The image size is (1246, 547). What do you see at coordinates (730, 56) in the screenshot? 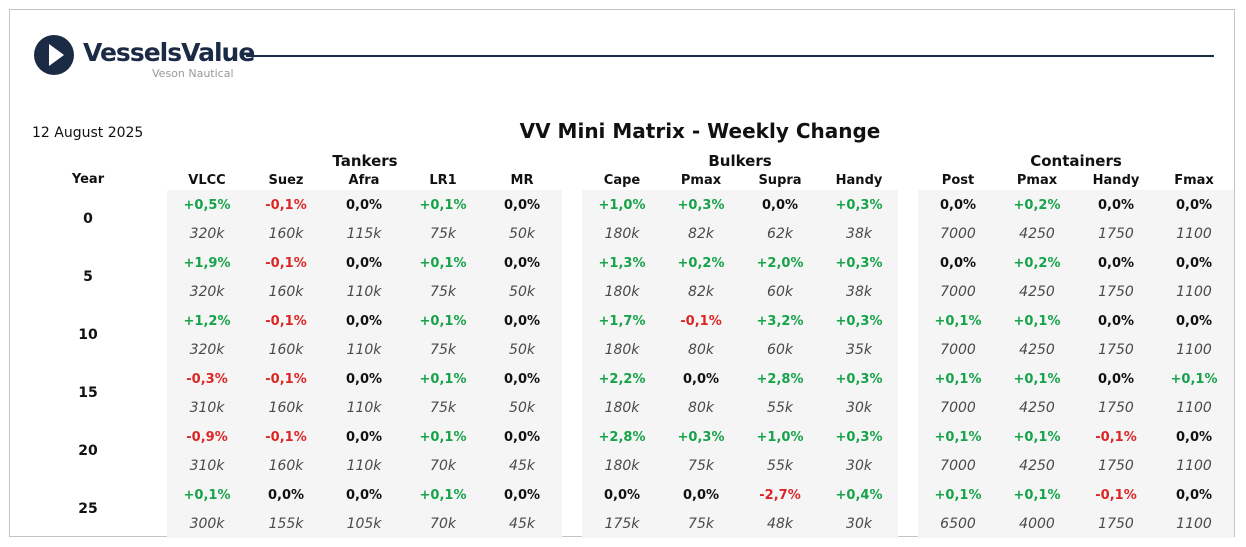
I see `header-divider` at bounding box center [730, 56].